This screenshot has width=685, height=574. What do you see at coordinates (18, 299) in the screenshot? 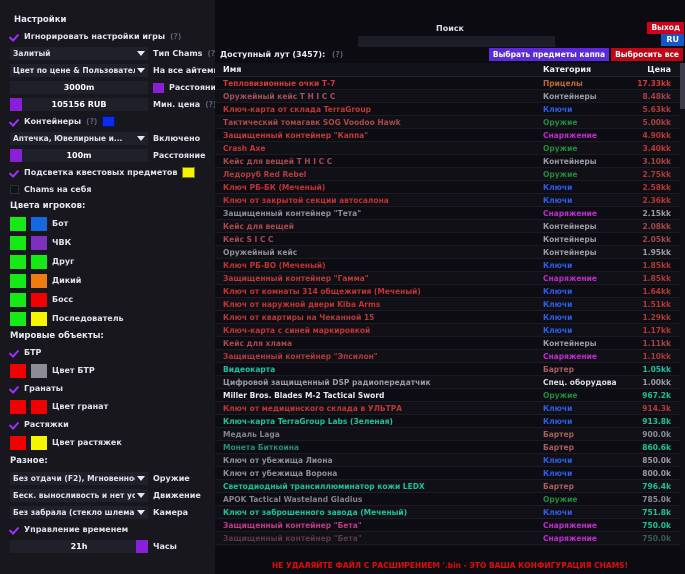
I see `color-swatch-boss-primary` at bounding box center [18, 299].